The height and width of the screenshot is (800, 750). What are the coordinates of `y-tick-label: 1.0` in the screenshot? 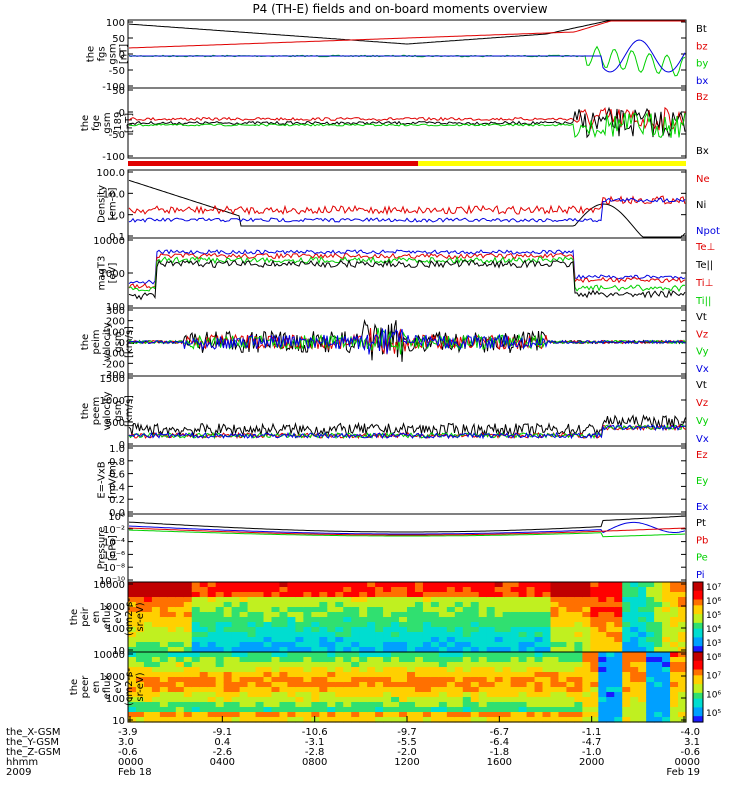 It's located at (117, 216).